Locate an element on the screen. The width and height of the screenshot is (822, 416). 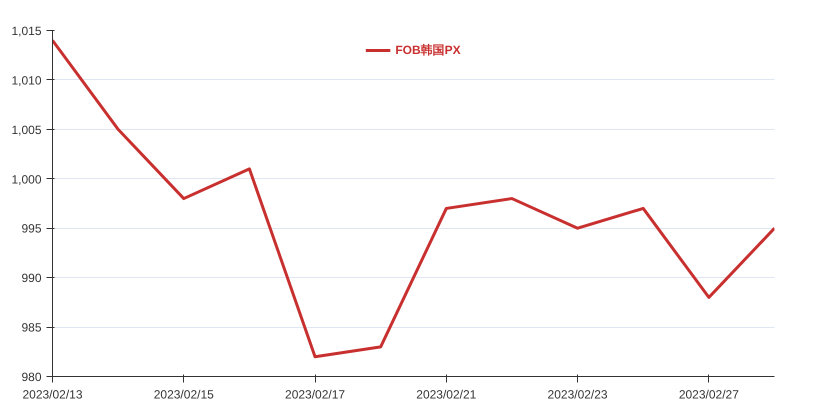
x-tick-label: 2023/02/21 is located at coordinates (446, 395).